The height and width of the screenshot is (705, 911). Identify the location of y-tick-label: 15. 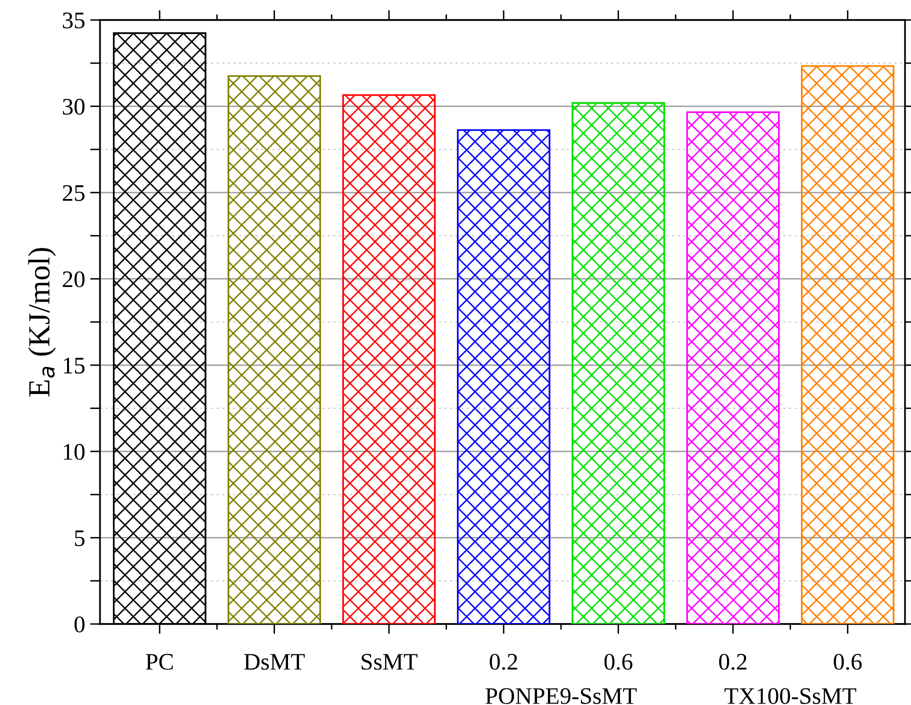
(74, 366).